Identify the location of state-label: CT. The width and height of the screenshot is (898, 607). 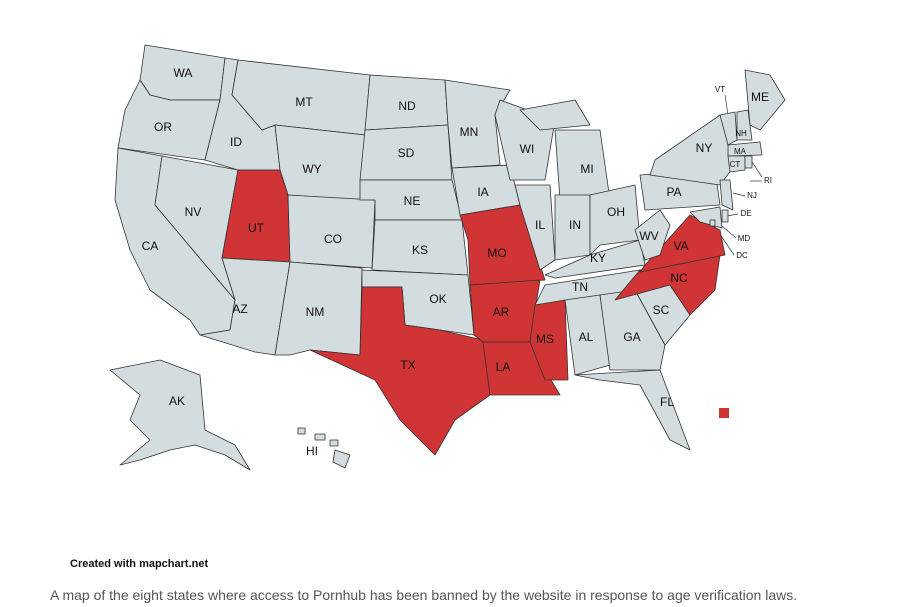
(735, 164).